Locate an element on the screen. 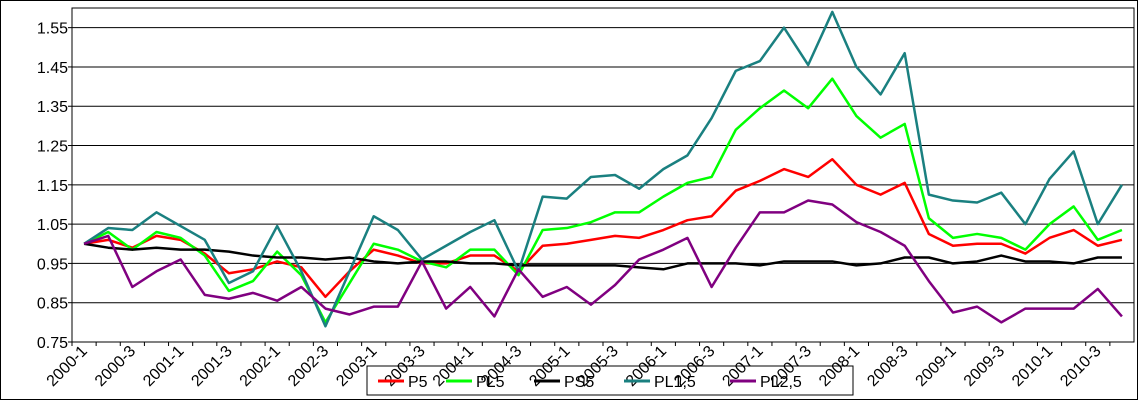 The image size is (1139, 400). y-tick-label: 0.95 is located at coordinates (52, 264).